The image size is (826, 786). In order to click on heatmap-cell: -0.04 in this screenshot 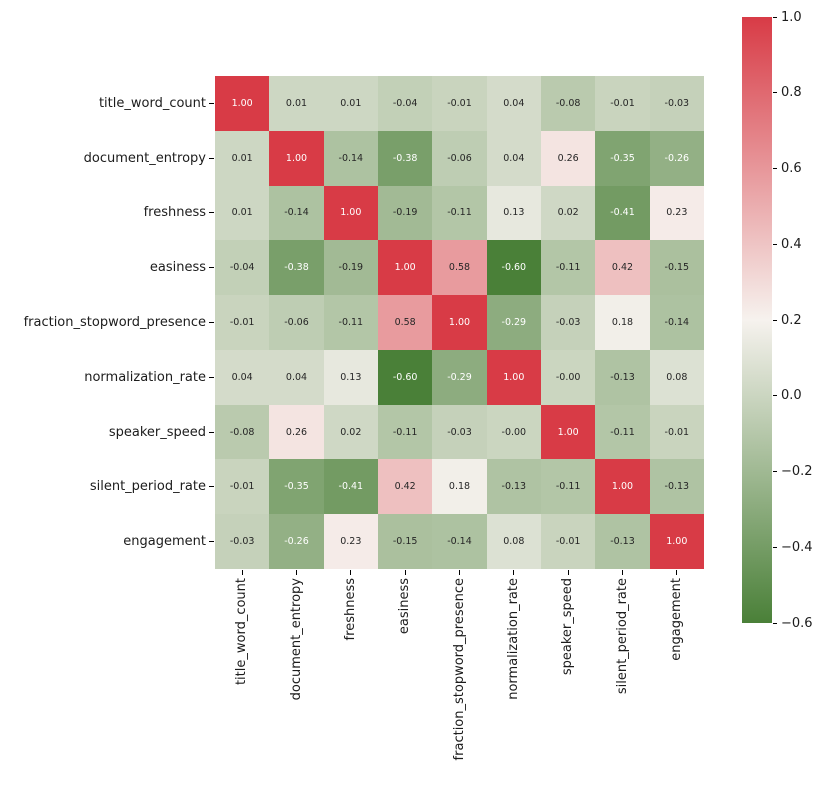, I will do `click(405, 103)`.